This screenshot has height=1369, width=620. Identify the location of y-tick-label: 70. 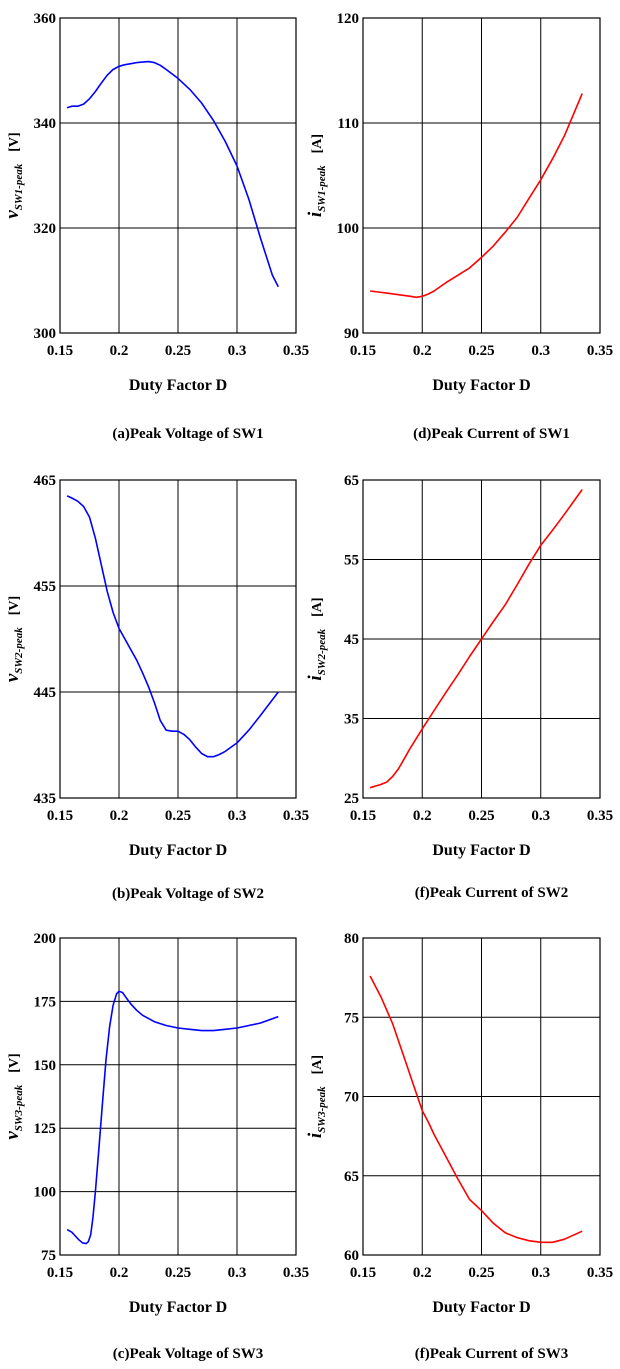
(351, 1098).